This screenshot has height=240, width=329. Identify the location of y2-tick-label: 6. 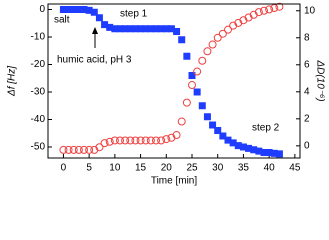
(307, 64).